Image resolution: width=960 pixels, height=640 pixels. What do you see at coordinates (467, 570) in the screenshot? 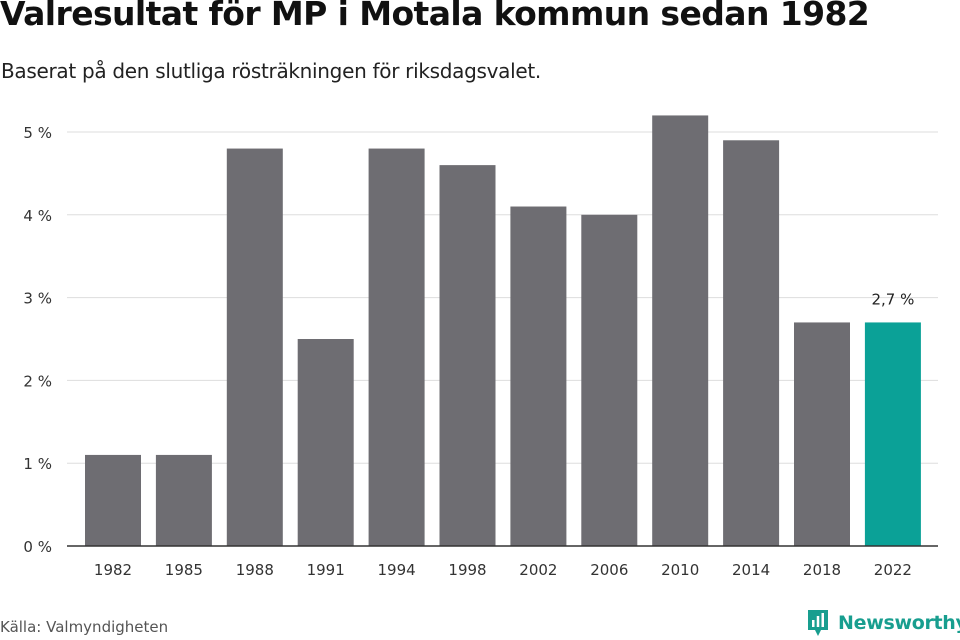
I see `x-tick-label: 1998` at bounding box center [467, 570].